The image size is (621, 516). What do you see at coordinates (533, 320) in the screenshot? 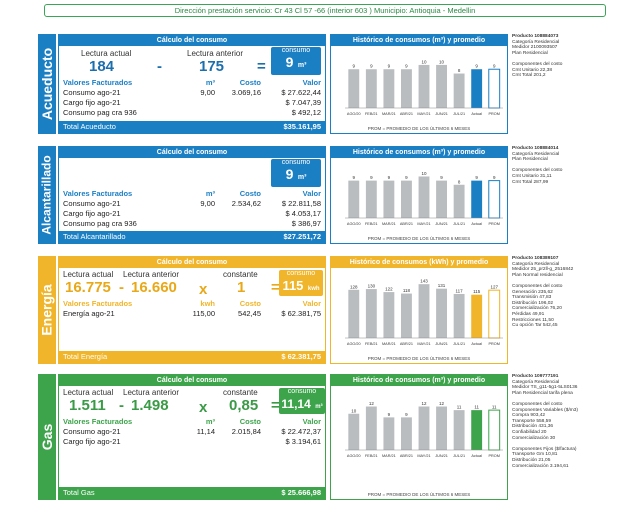
I see `info-line: Restricciones 11,50` at bounding box center [533, 320].